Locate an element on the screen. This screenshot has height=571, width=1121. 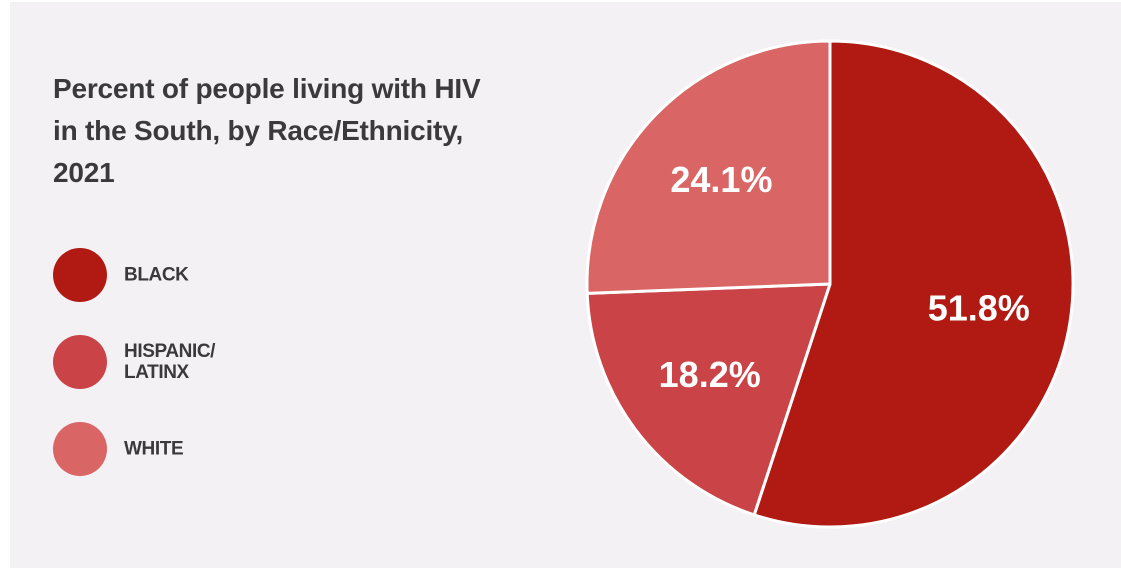
slice-label-black: 51.8% is located at coordinates (979, 307).